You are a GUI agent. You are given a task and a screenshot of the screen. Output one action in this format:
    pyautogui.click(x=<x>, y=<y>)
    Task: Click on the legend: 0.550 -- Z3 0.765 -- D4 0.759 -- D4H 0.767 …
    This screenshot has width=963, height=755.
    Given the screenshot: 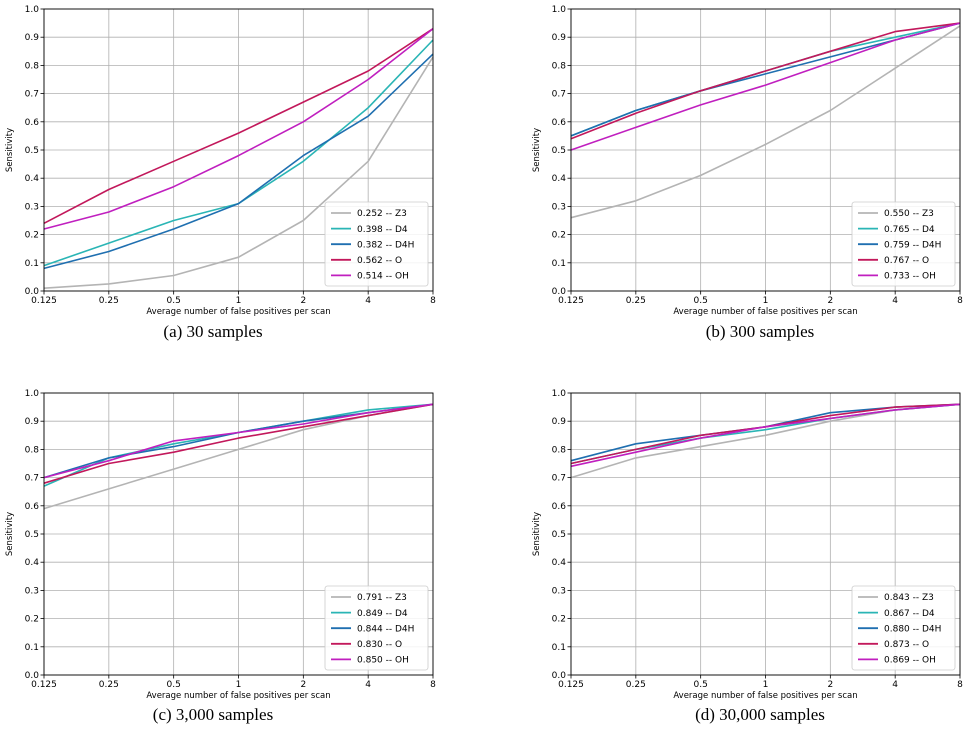 What is the action you would take?
    pyautogui.click(x=903, y=244)
    